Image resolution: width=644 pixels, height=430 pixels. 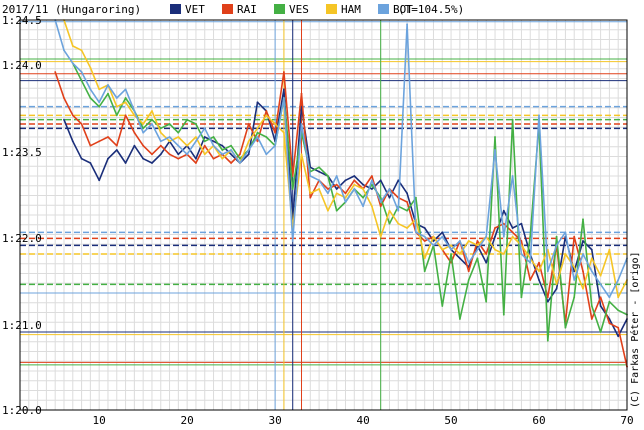 I want to click on y-tick-label: 1:23.5, so click(x=22, y=152).